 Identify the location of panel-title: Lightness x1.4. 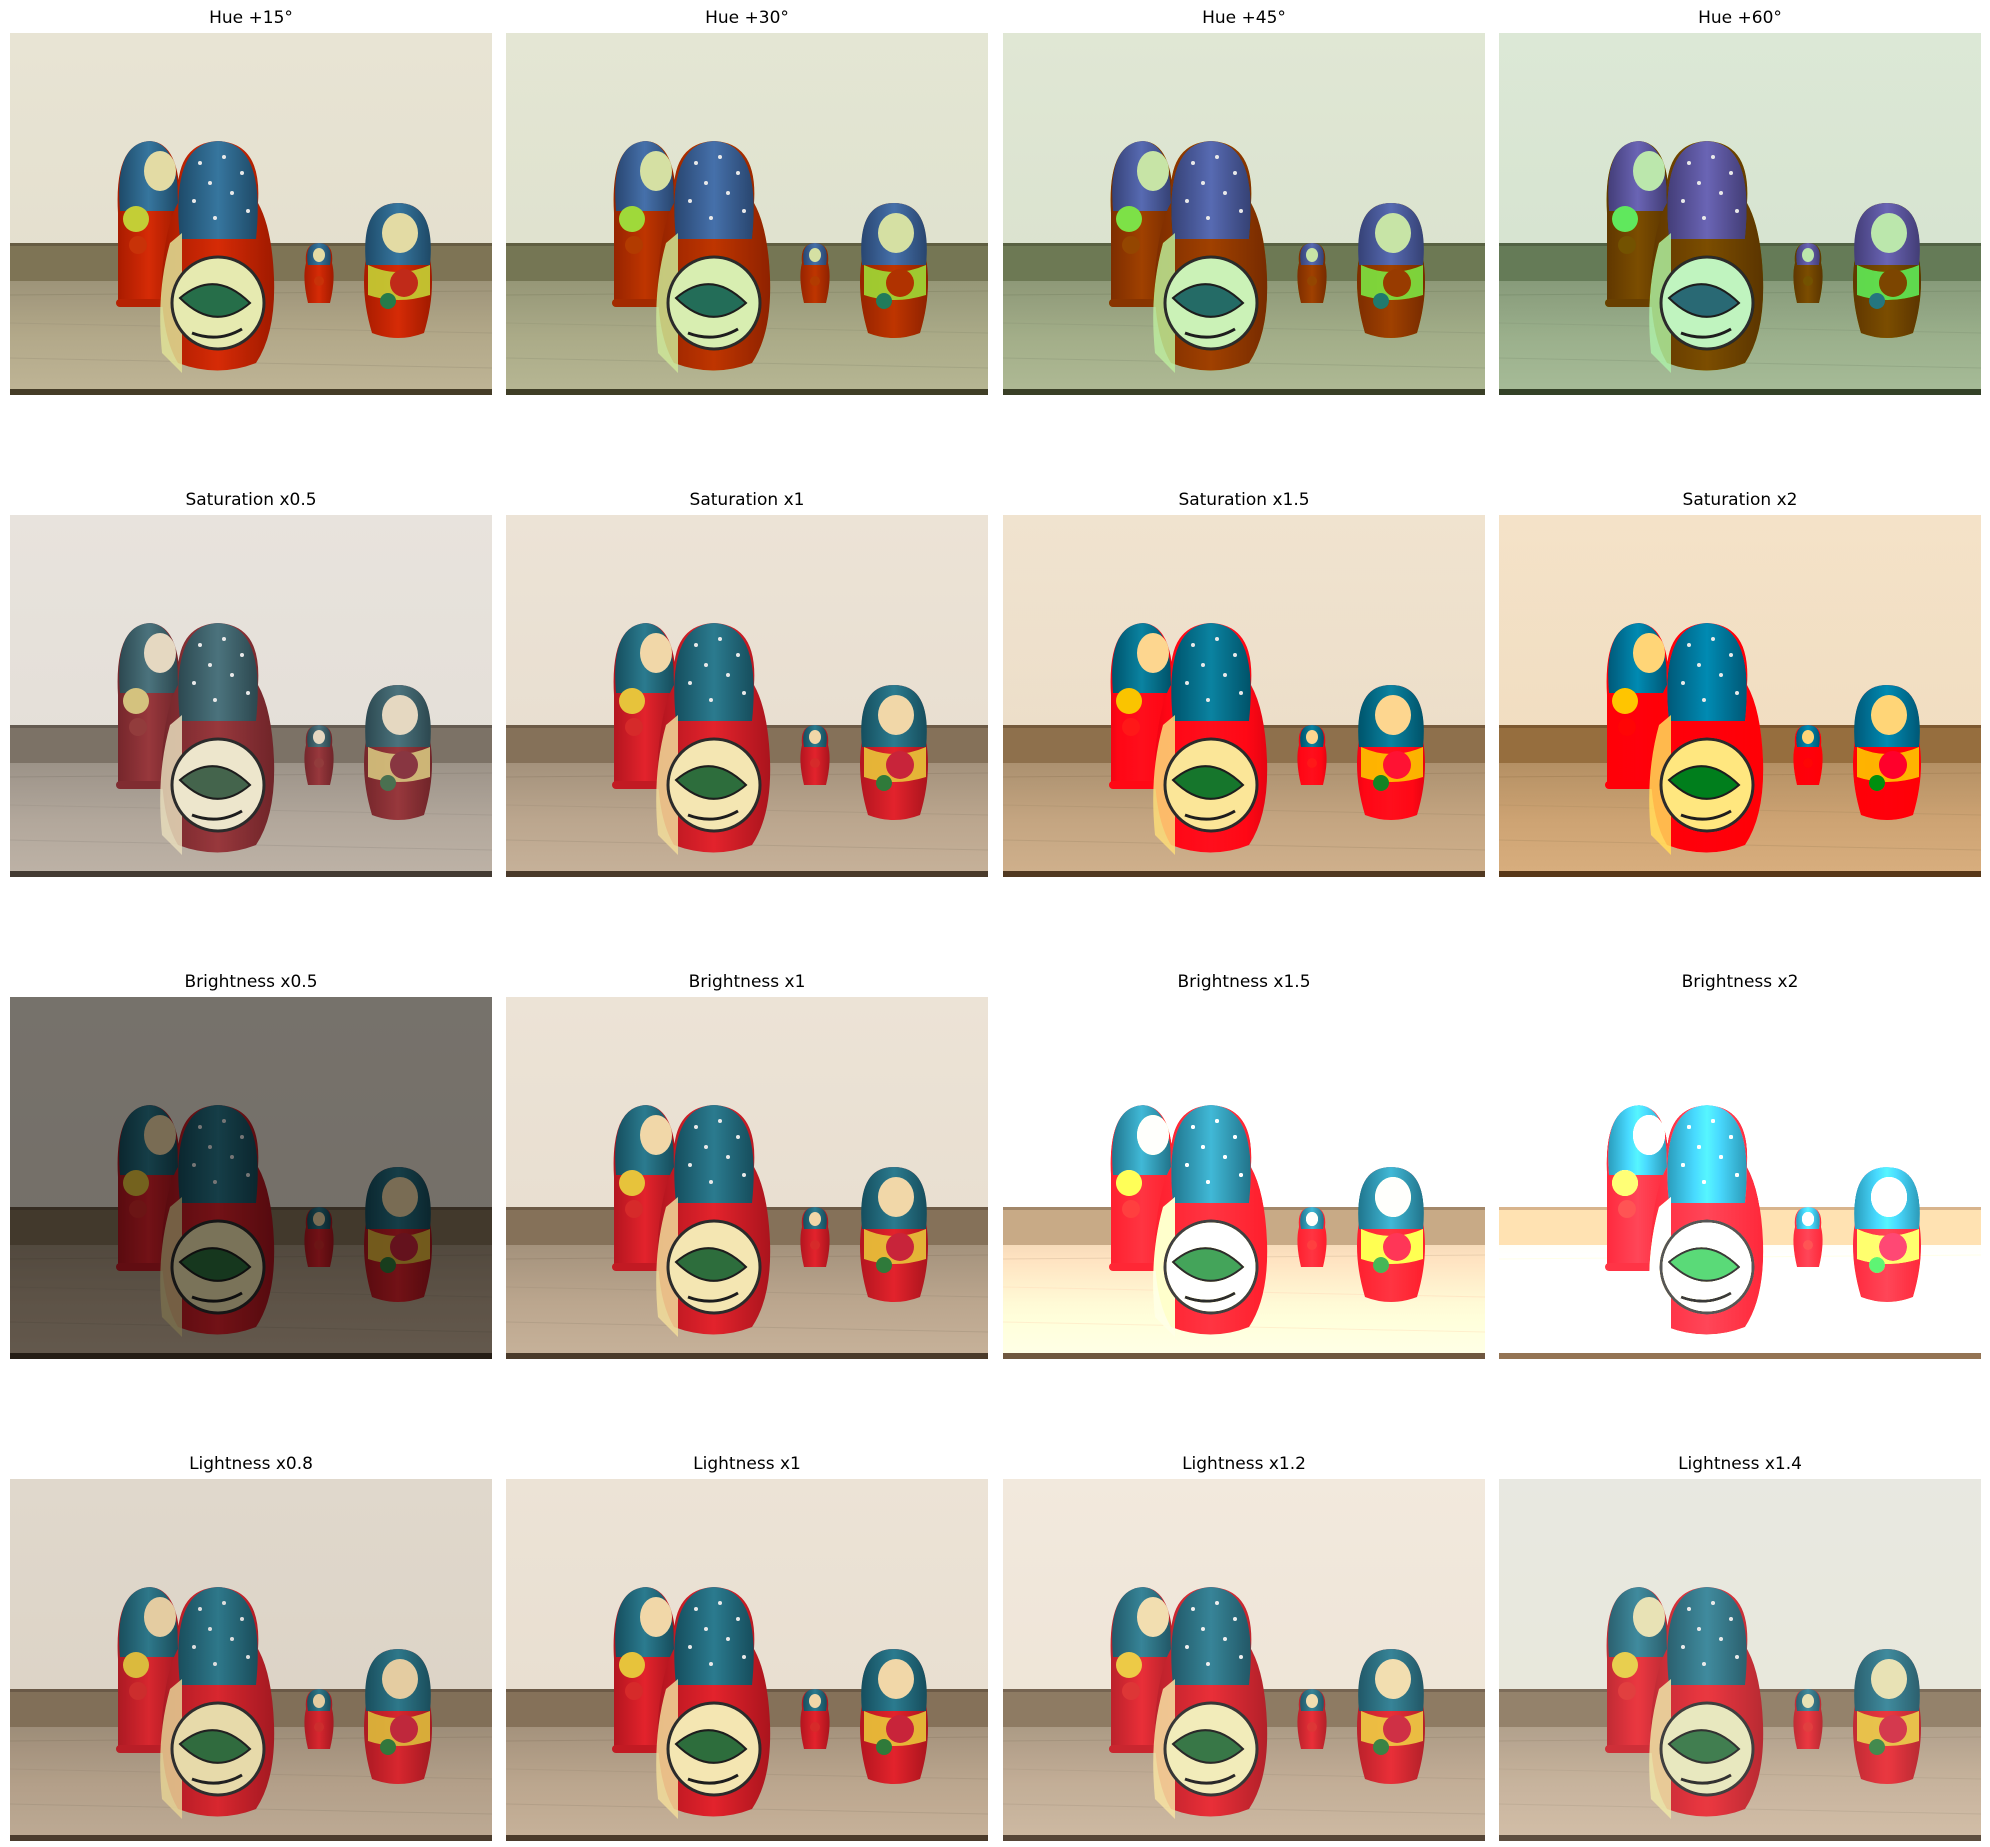
(1740, 1464).